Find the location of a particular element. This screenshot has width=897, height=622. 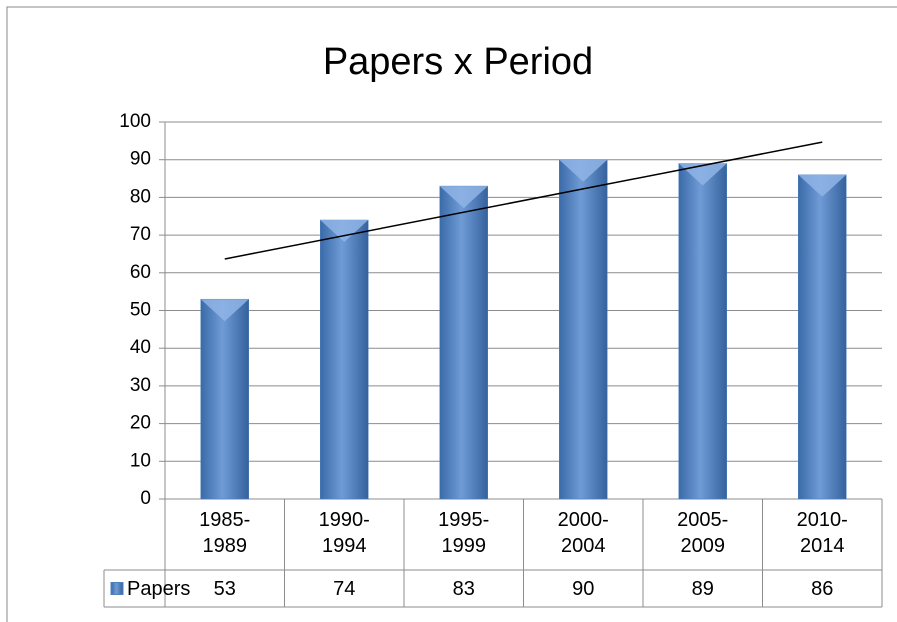

x-tick-label: 2000-2004 is located at coordinates (583, 533).